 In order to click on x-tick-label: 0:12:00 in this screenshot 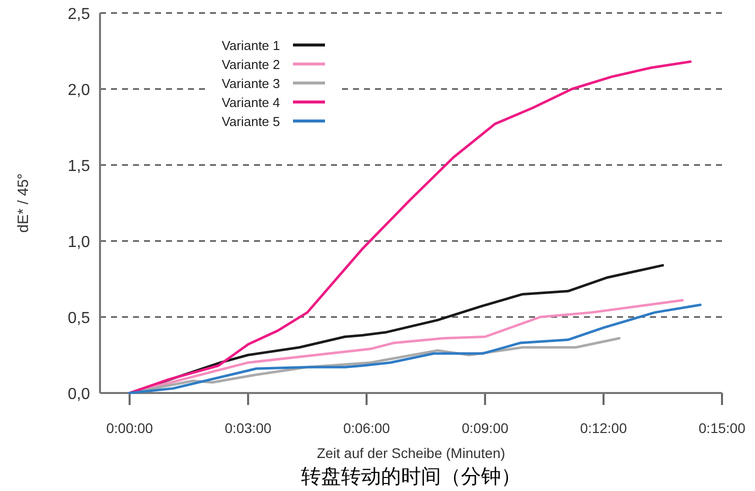, I will do `click(604, 428)`.